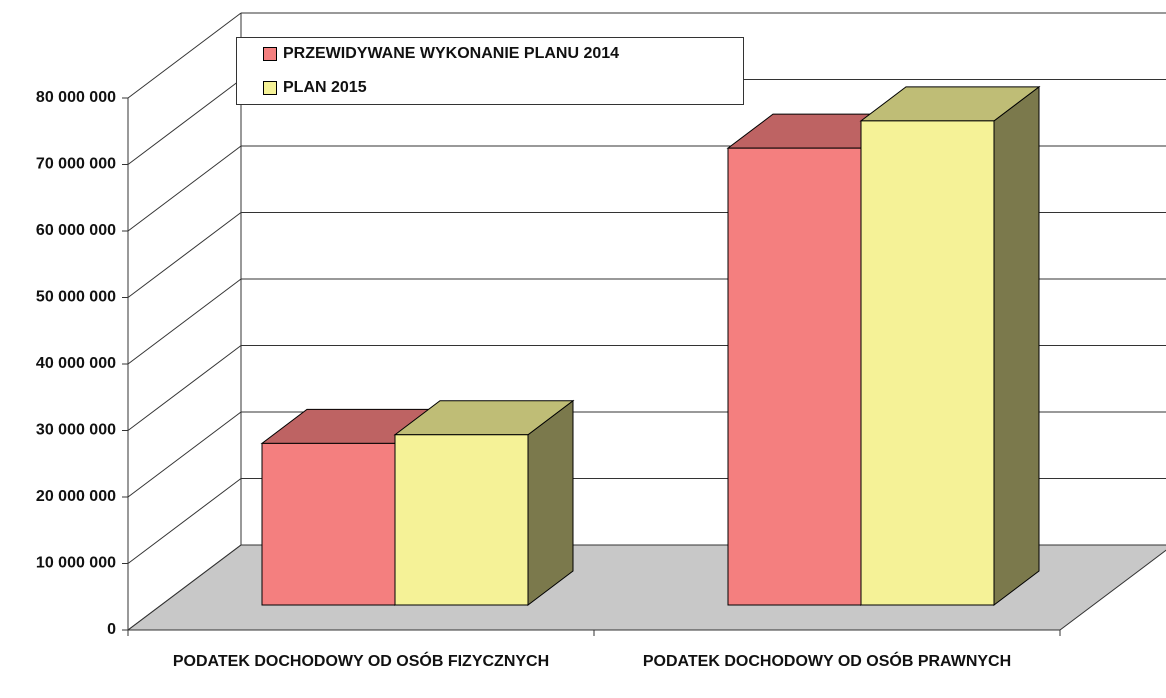 The width and height of the screenshot is (1166, 698). Describe the element at coordinates (111, 629) in the screenshot. I see `y-tick-label: 0` at that location.